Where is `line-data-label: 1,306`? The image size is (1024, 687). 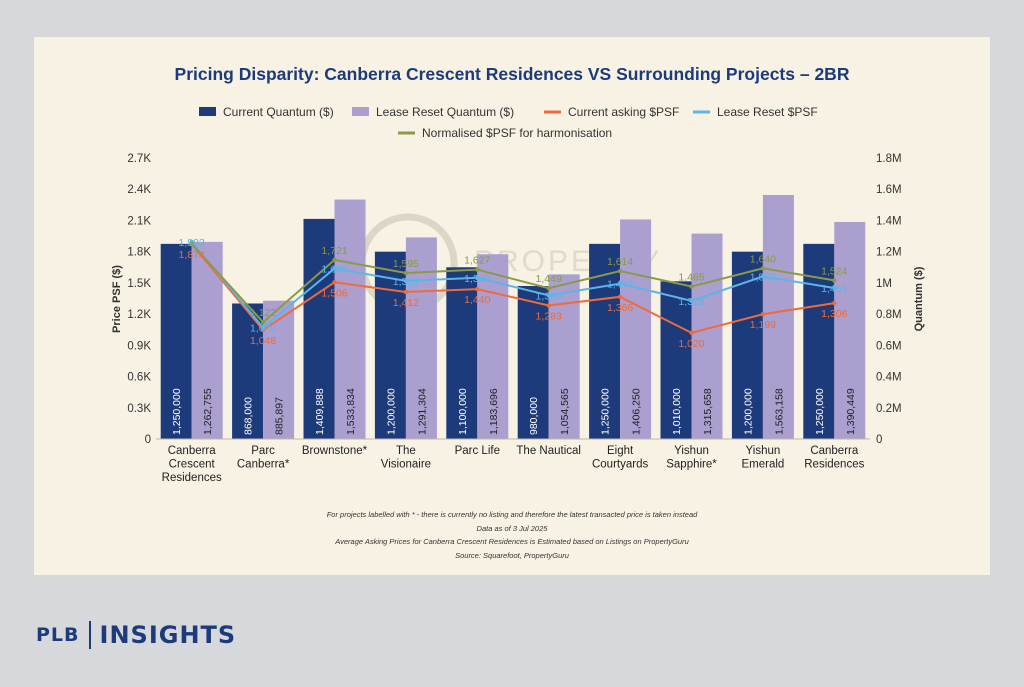
line-data-label: 1,306 is located at coordinates (834, 314).